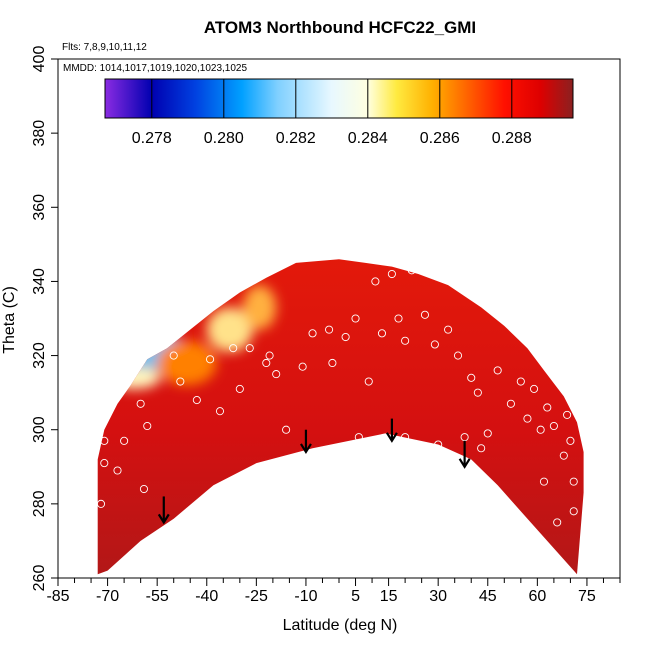 Image resolution: width=650 pixels, height=650 pixels. I want to click on y-tick-label: 280, so click(39, 503).